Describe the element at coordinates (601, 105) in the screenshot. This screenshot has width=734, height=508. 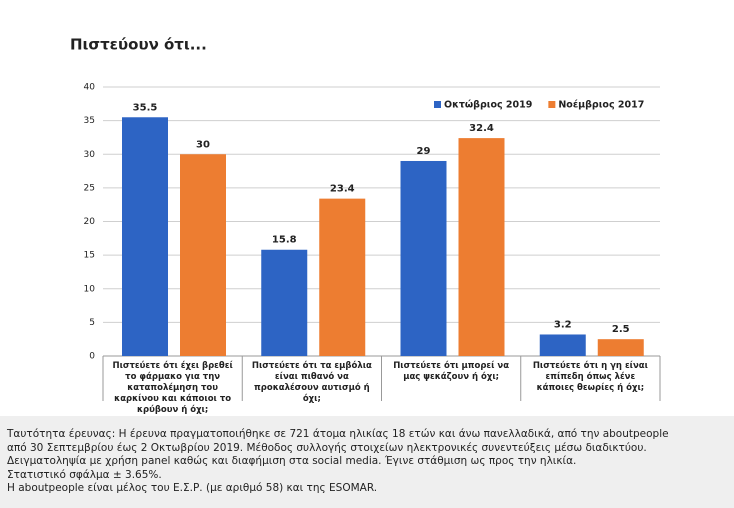
I see `legend-label: Νοέμβριος 2017` at that location.